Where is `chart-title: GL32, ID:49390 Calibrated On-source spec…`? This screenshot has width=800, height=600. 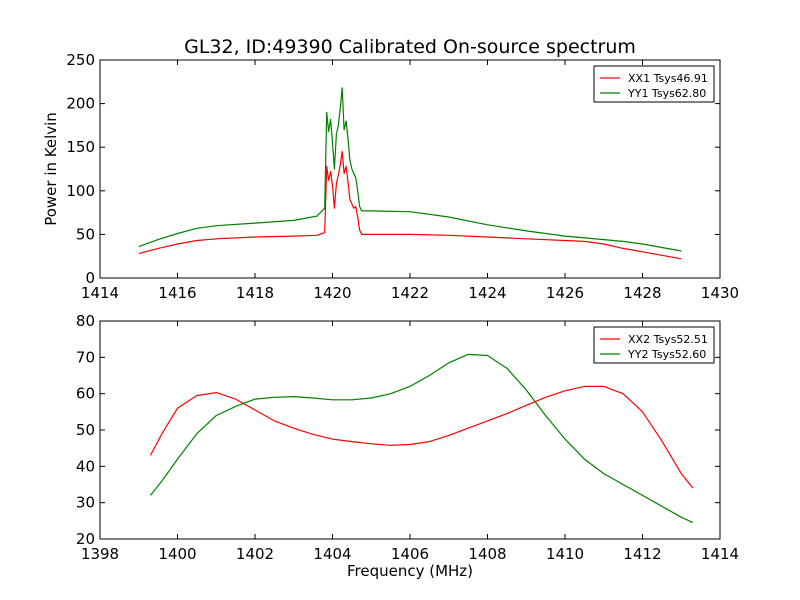
chart-title: GL32, ID:49390 Calibrated On-source spec… is located at coordinates (410, 47).